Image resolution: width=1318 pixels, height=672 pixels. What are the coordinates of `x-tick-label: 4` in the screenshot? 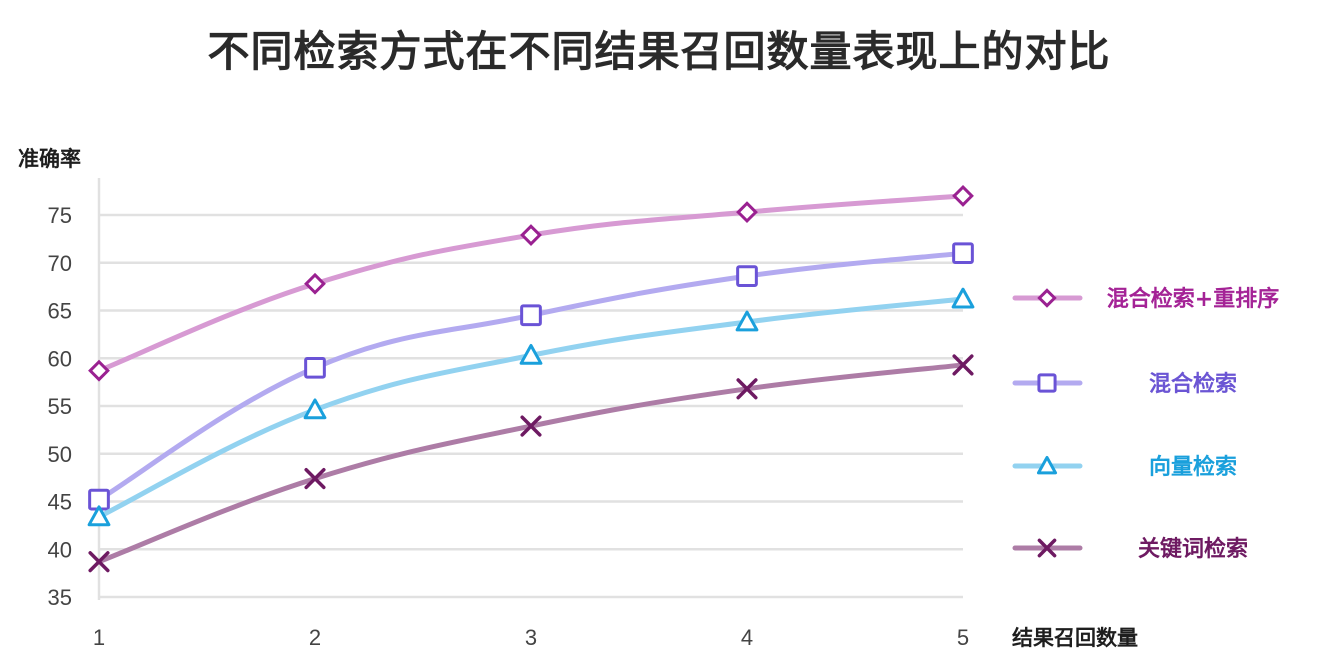 It's located at (747, 637).